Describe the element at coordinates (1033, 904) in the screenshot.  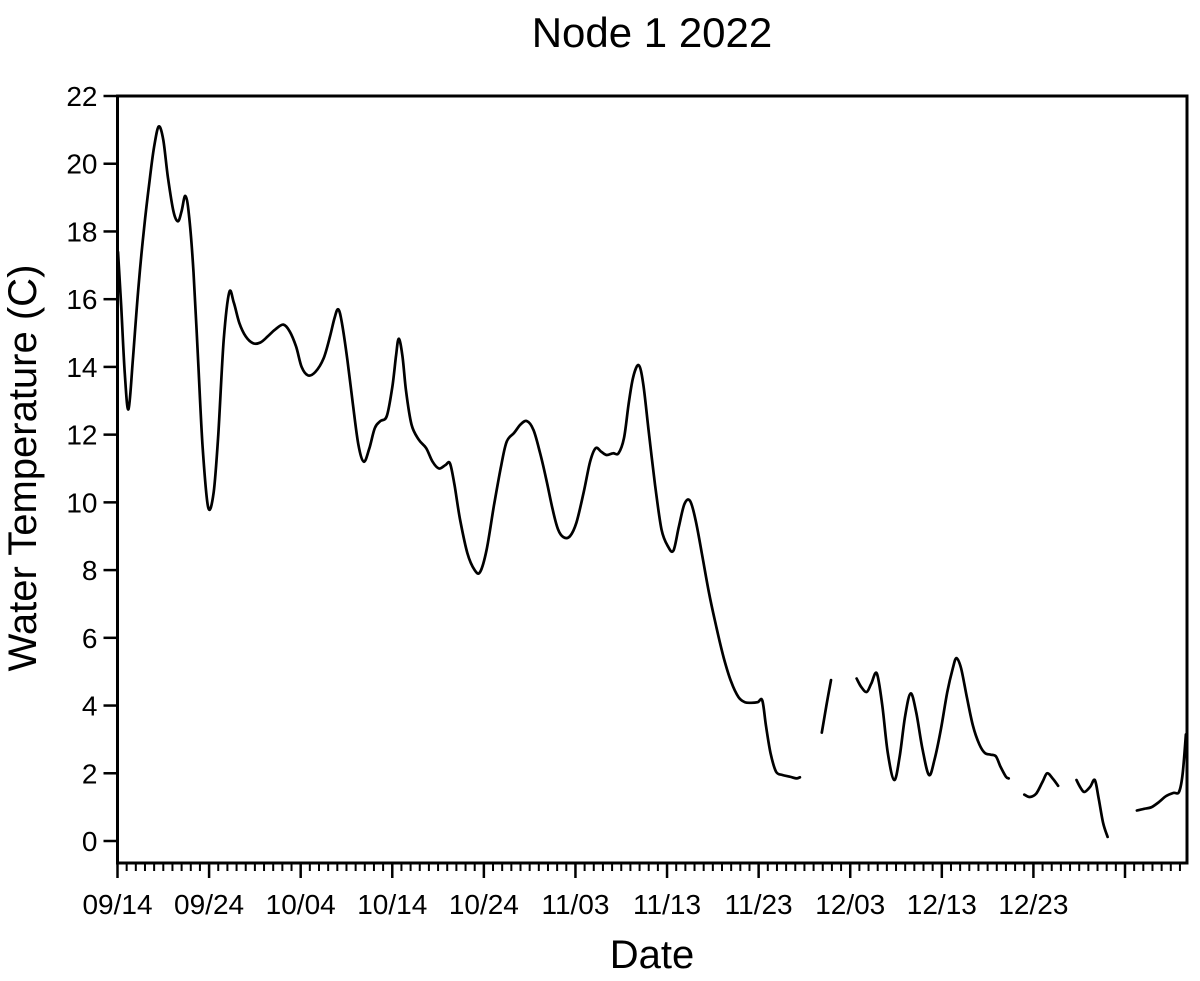
I see `x-tick-label: 12/23` at that location.